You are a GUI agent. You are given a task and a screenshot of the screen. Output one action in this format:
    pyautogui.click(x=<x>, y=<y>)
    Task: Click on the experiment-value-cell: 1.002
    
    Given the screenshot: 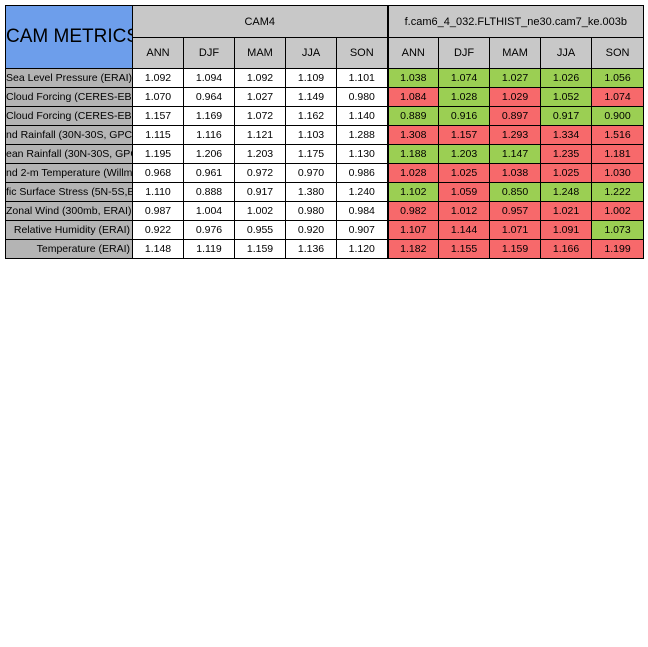 What is the action you would take?
    pyautogui.click(x=618, y=211)
    